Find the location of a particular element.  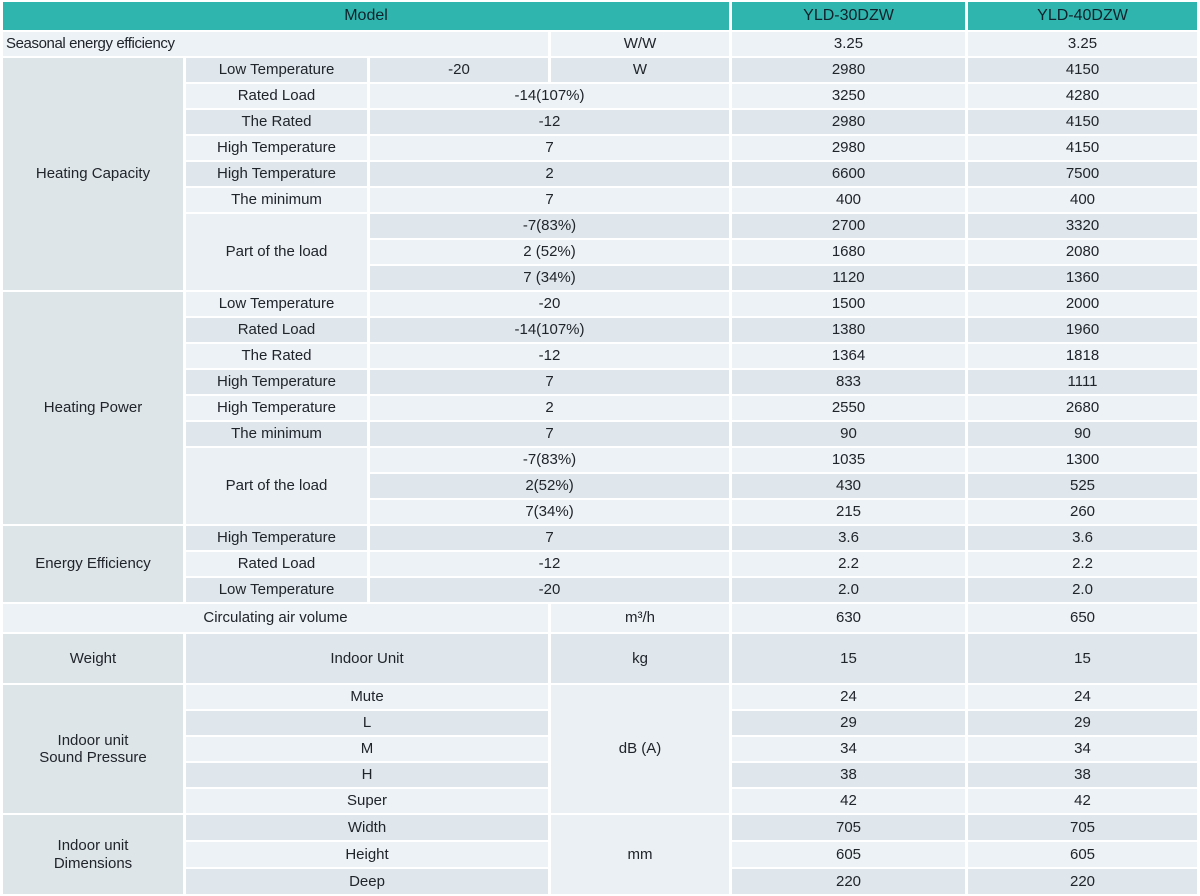

category-label: Indoor unit Sound Pressure is located at coordinates (93, 749).